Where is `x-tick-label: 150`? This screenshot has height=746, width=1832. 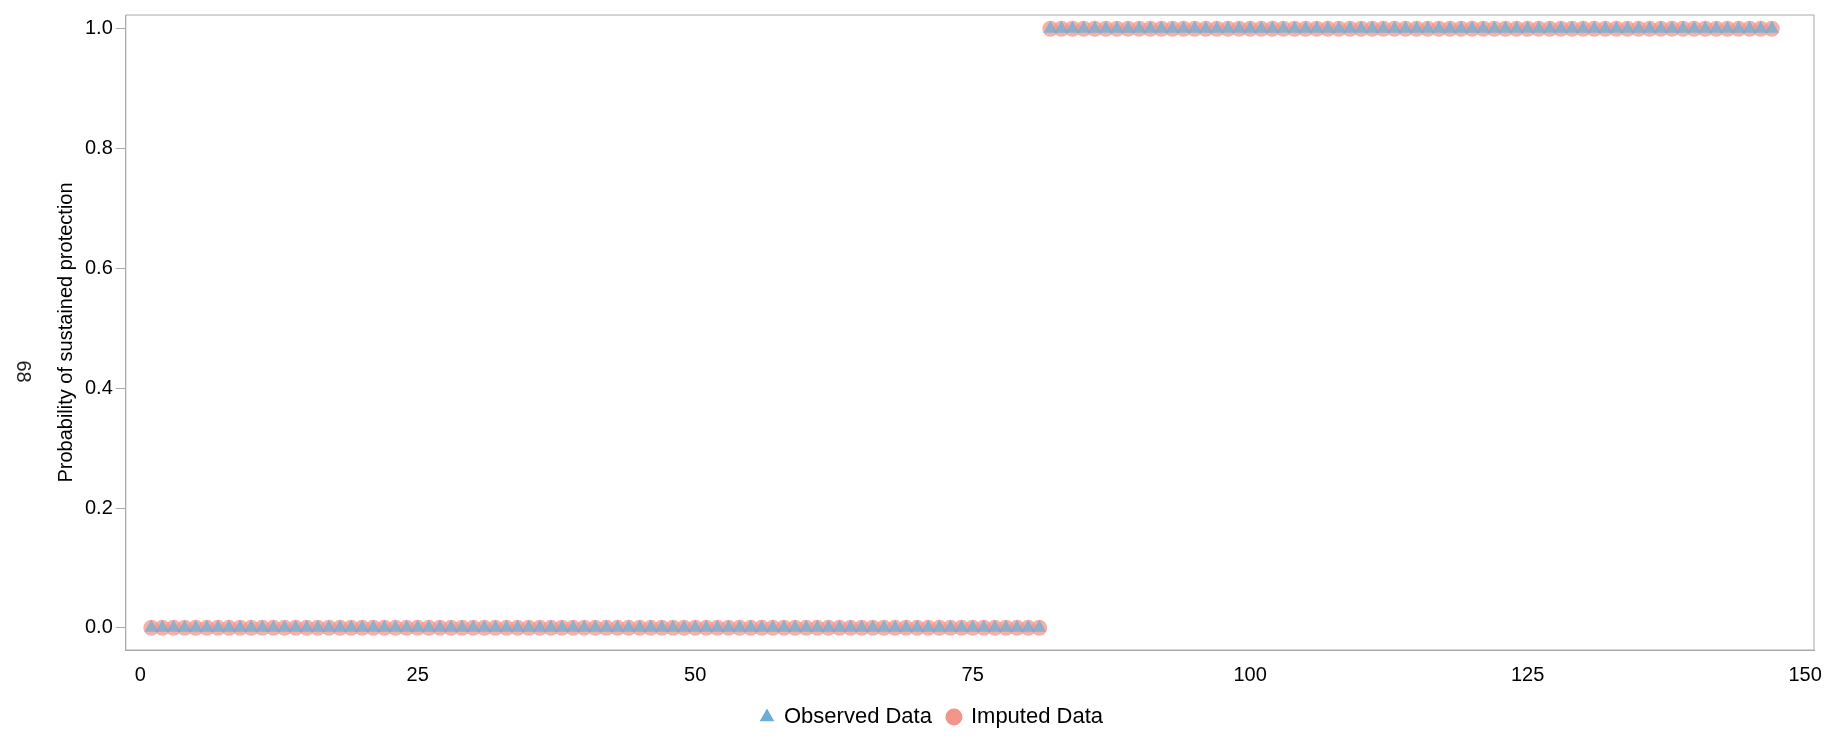 x-tick-label: 150 is located at coordinates (1805, 673).